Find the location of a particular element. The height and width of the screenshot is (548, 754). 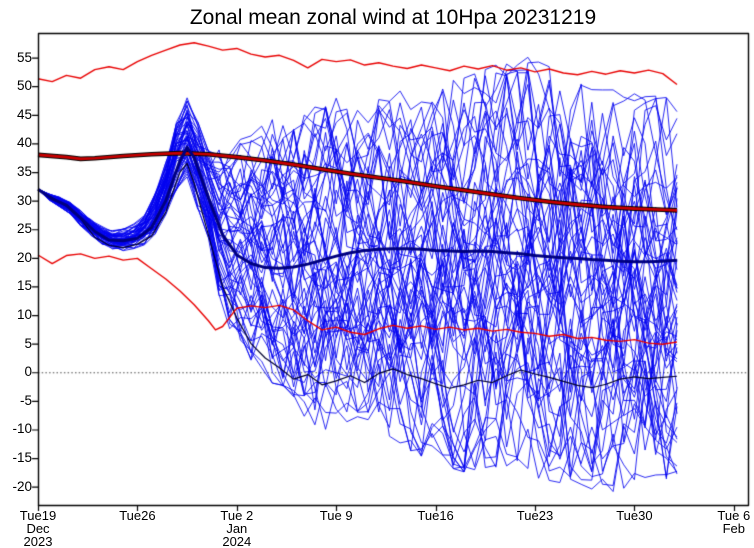

y-axis-tick-label: 30 is located at coordinates (24, 200).